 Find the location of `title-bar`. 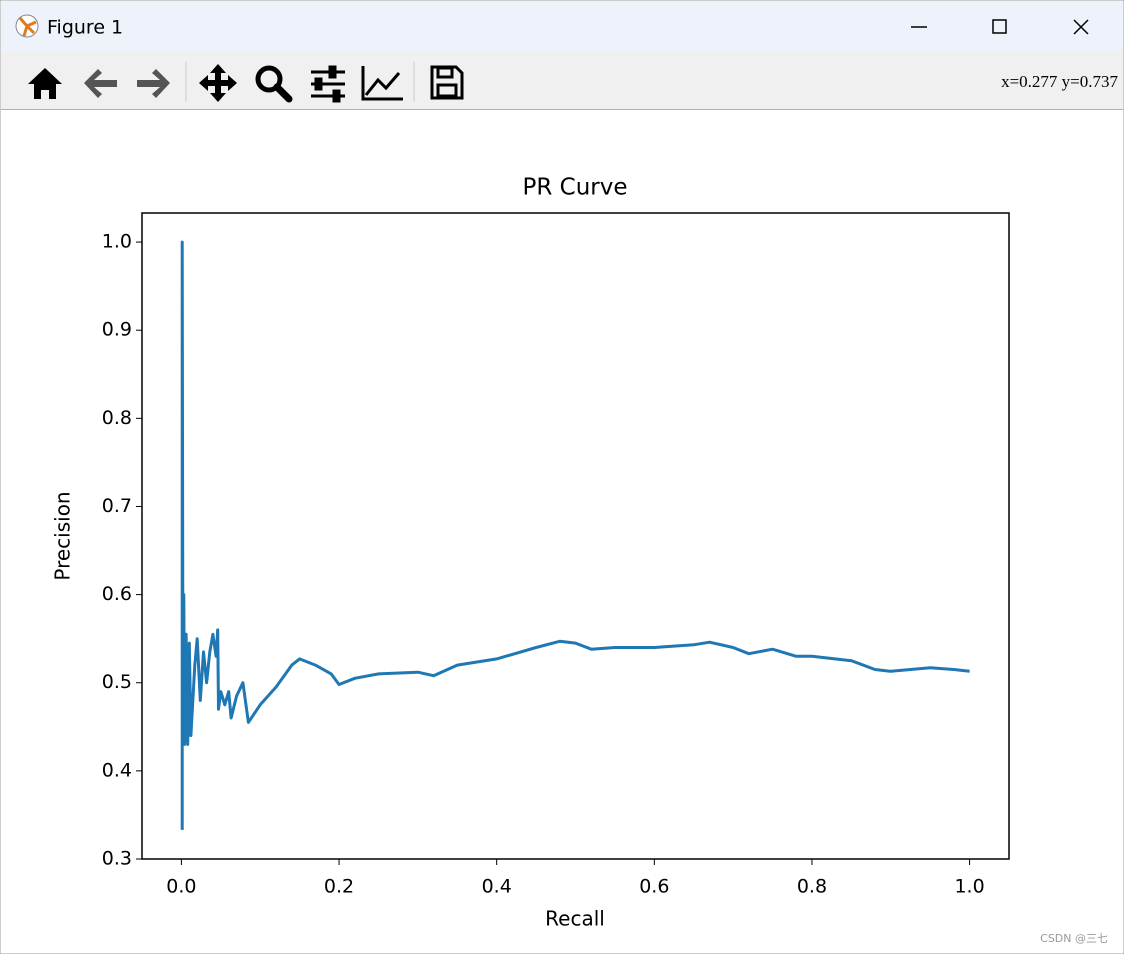

title-bar is located at coordinates (562, 26).